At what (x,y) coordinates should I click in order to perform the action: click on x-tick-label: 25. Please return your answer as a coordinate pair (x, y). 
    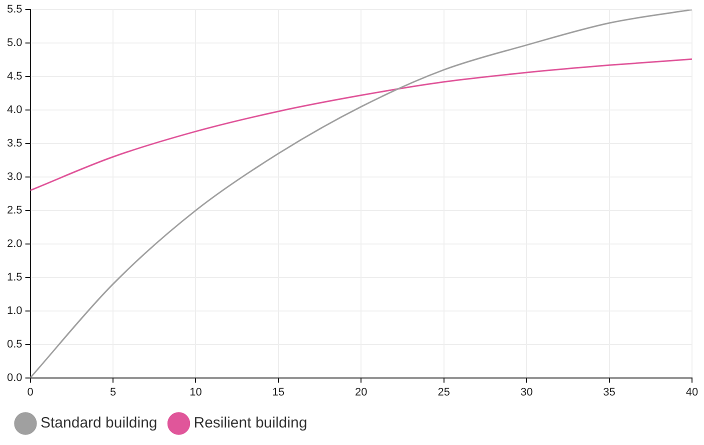
    Looking at the image, I should click on (444, 392).